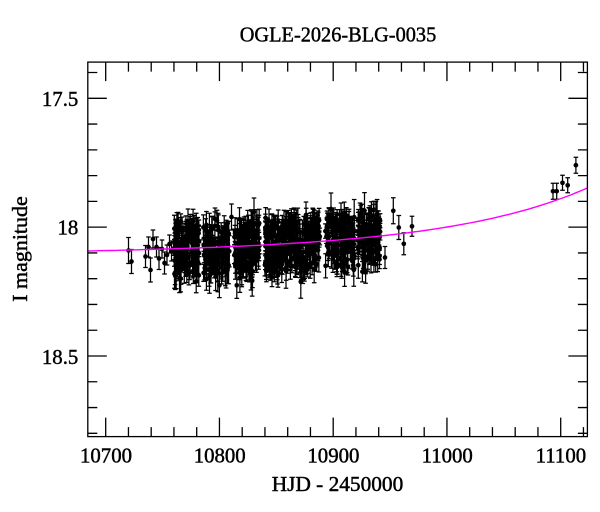 The width and height of the screenshot is (600, 512). I want to click on svg-text: I magnitude, so click(20, 249).